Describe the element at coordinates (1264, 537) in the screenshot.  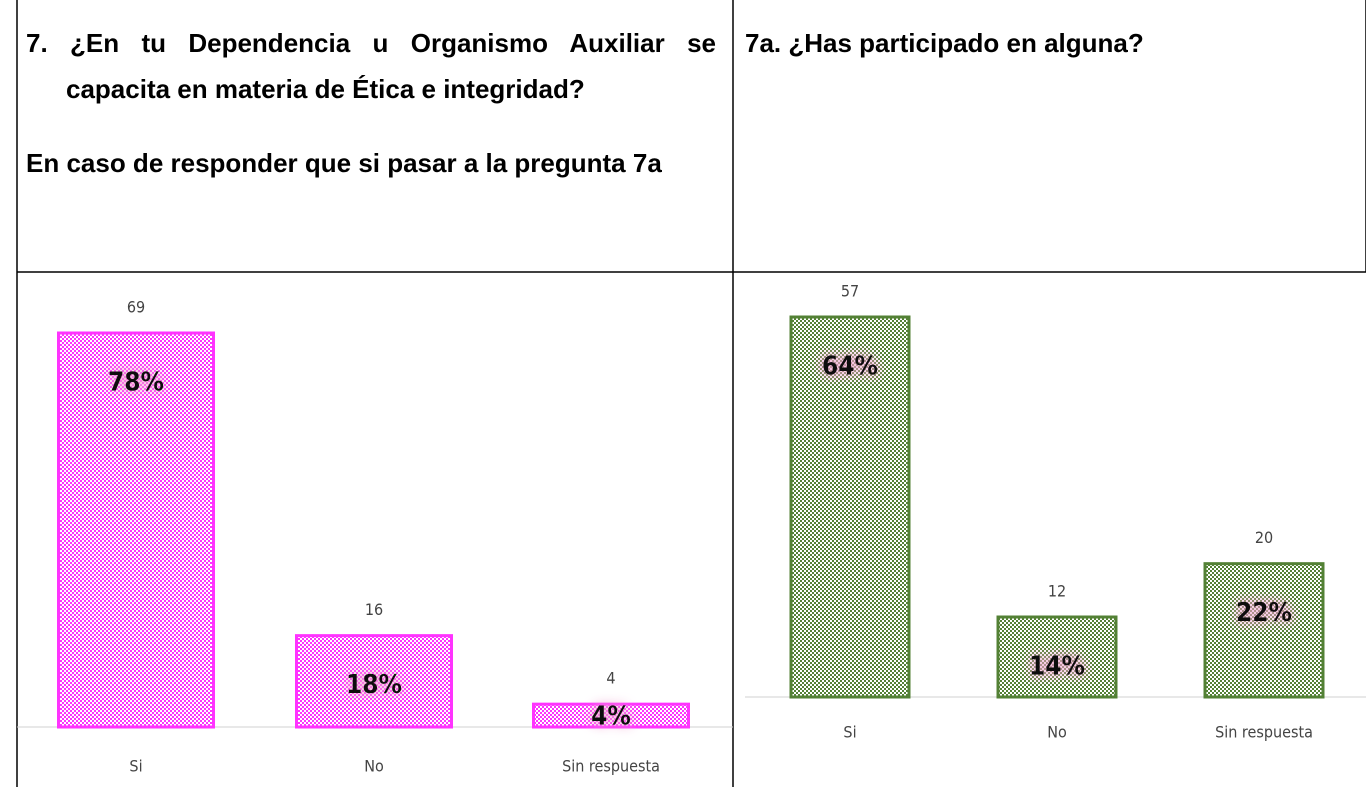
I see `count-label: 20` at that location.